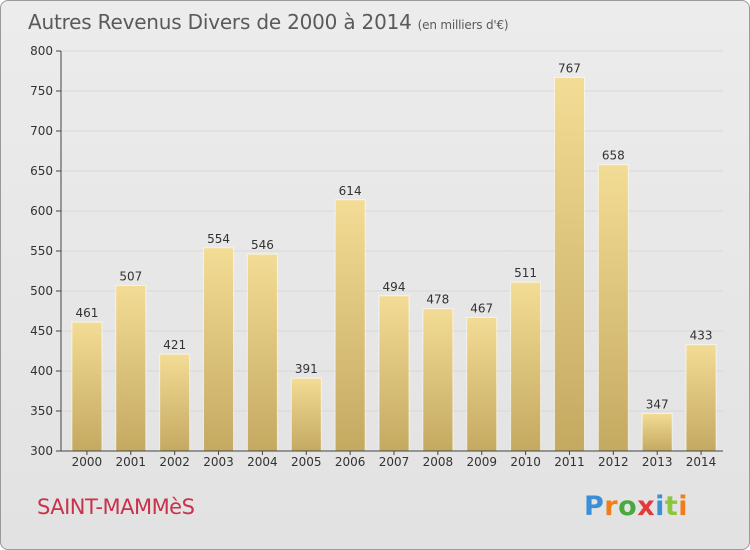 This screenshot has height=550, width=750. What do you see at coordinates (657, 432) in the screenshot?
I see `bar-2013` at bounding box center [657, 432].